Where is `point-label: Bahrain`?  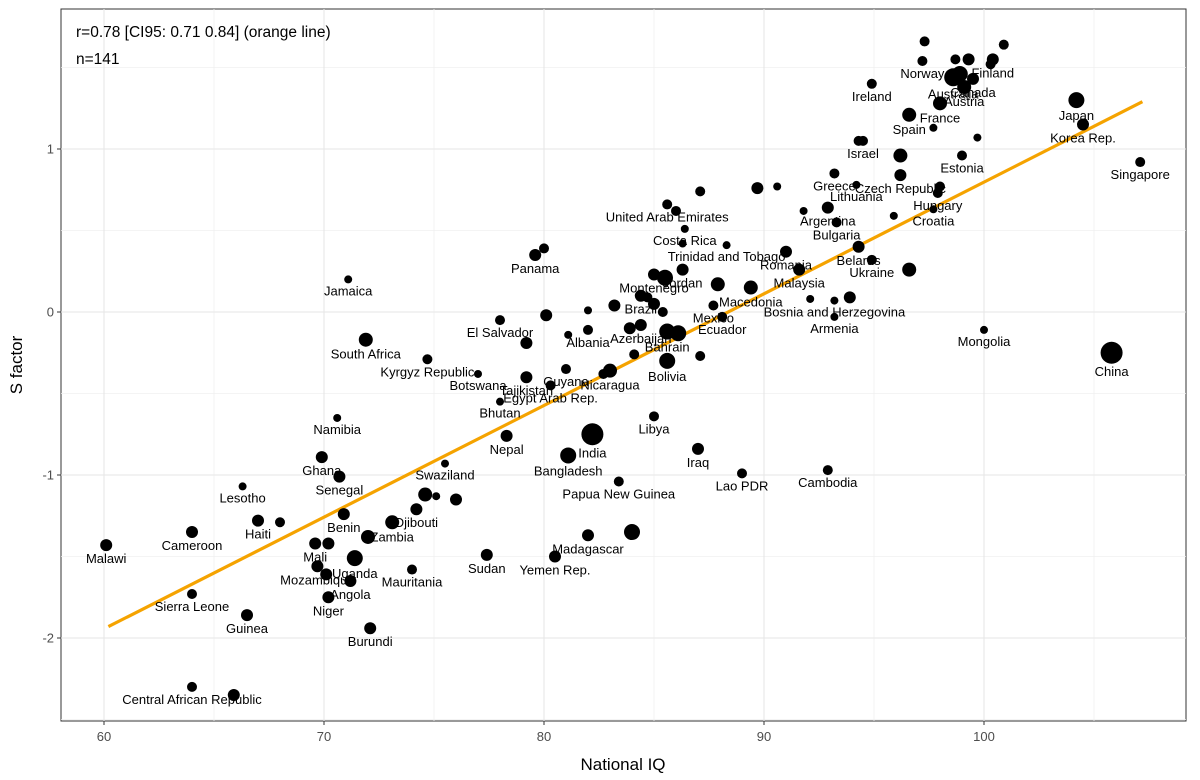 point-label: Bahrain is located at coordinates (667, 347).